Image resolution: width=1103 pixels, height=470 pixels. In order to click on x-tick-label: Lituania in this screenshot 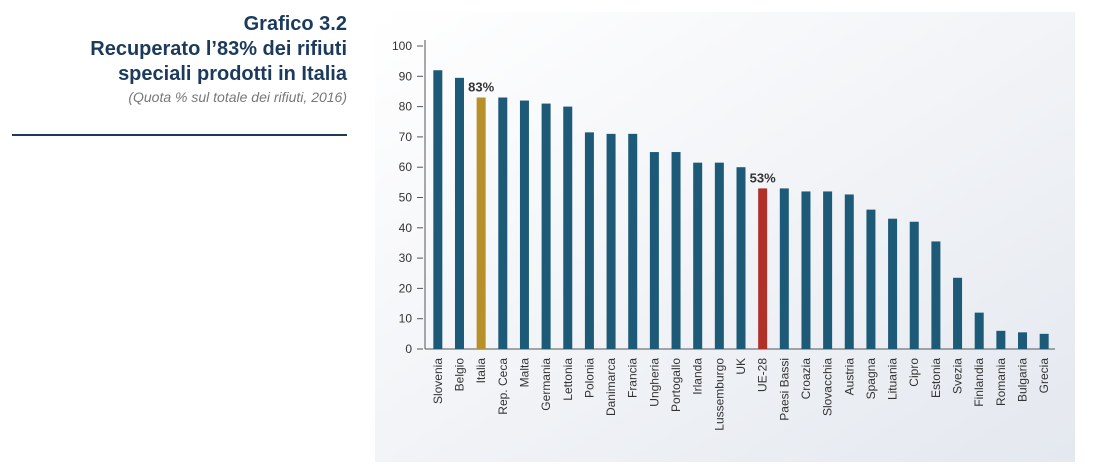, I will do `click(893, 379)`.